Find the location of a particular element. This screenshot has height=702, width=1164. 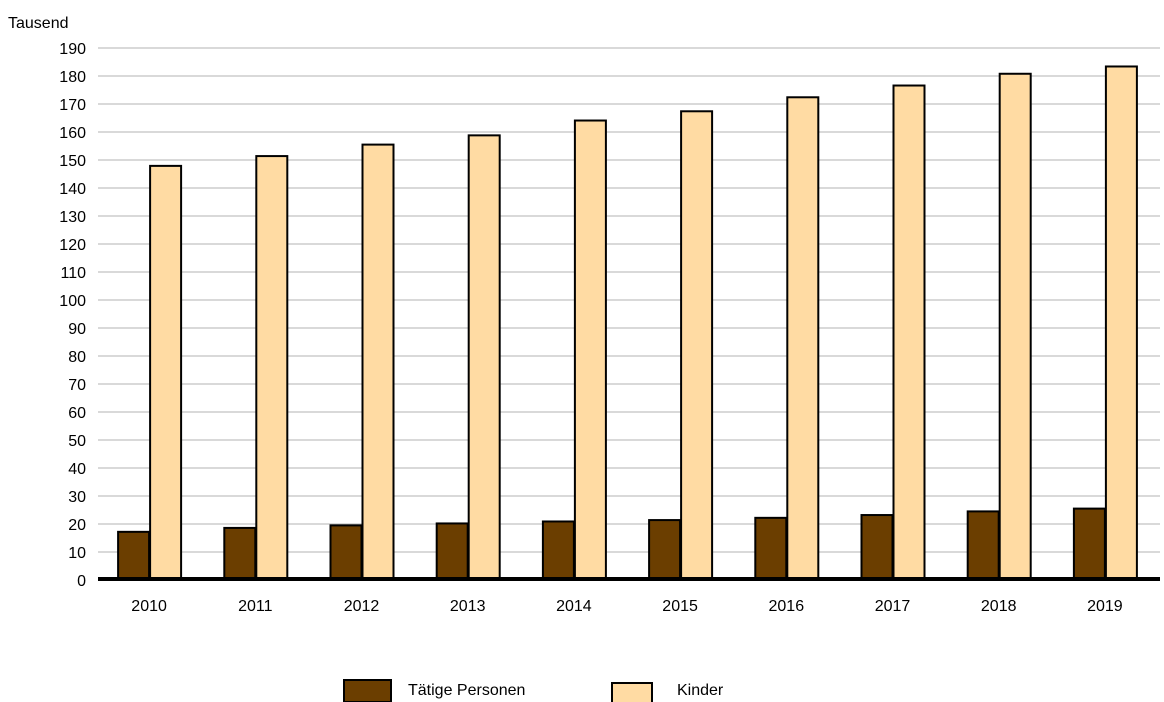

y-tick-label: 160 is located at coordinates (72, 133).